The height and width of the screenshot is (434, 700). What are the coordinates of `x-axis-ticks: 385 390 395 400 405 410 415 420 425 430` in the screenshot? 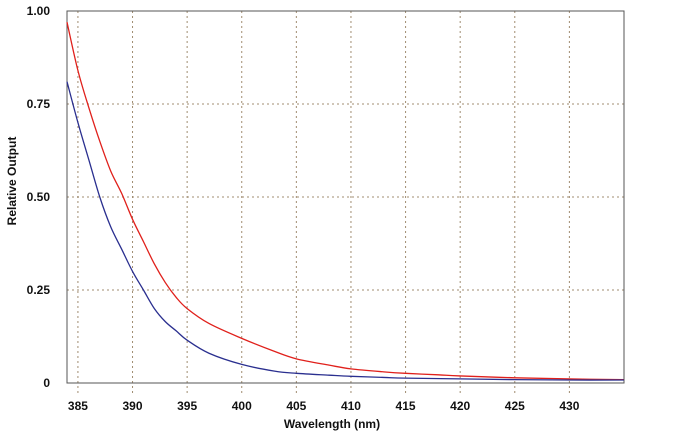 It's located at (324, 406).